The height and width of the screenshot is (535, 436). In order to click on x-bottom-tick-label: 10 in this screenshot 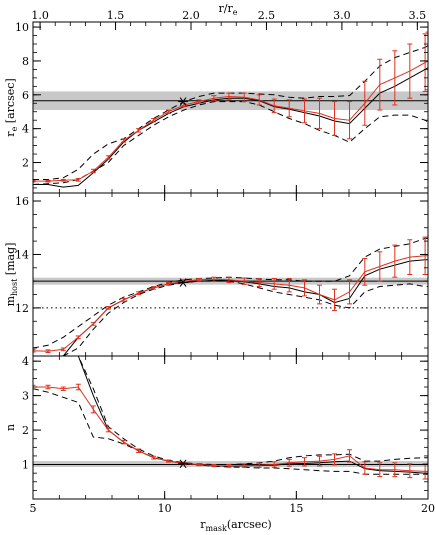, I will do `click(165, 508)`.